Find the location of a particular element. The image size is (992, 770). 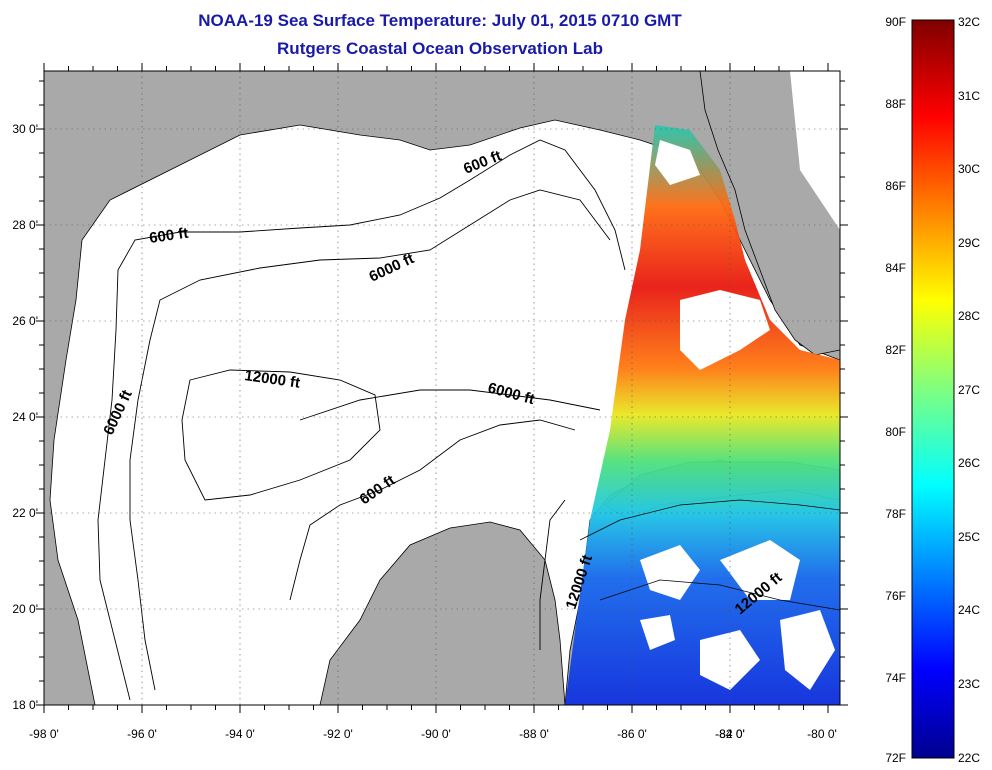

lon-tick-label: -96 0' is located at coordinates (142, 734).